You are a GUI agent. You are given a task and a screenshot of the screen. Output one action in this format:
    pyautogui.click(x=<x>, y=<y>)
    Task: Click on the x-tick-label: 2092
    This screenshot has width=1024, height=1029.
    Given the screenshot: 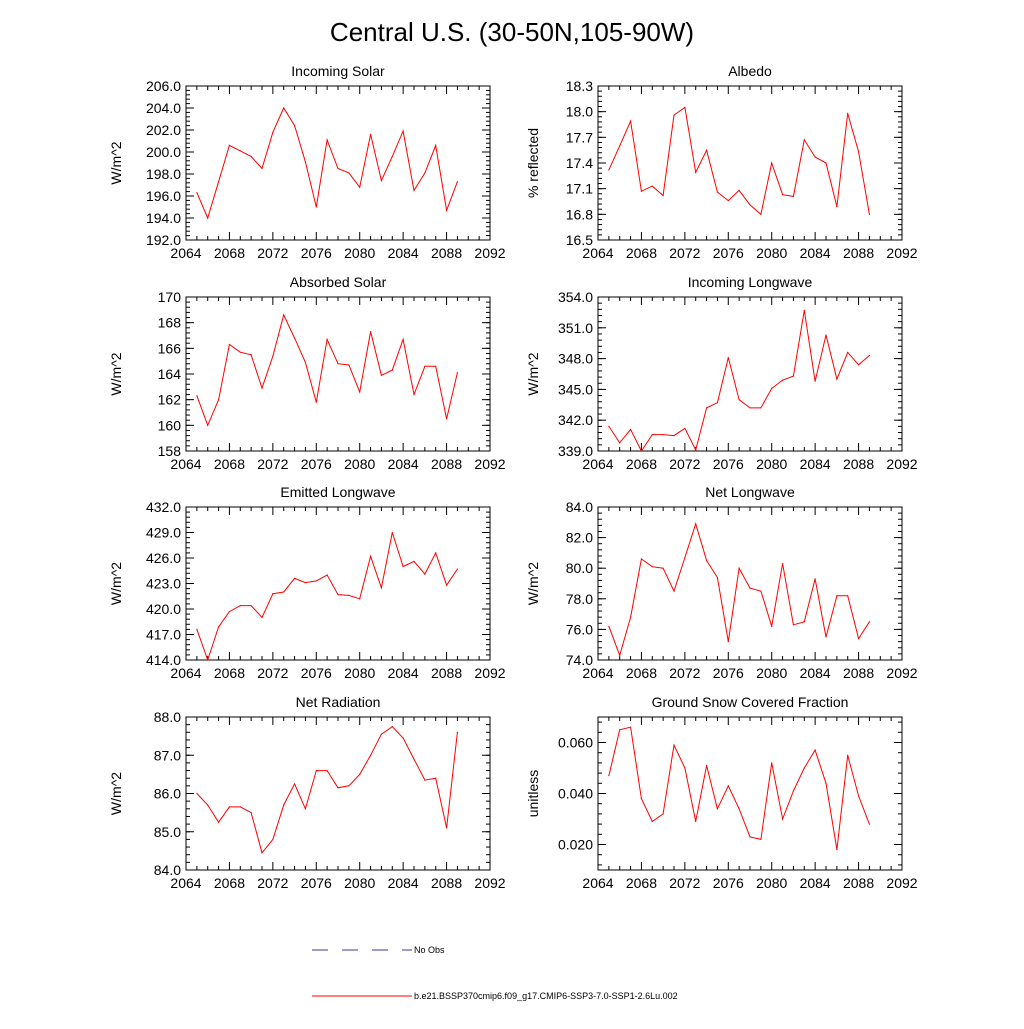 What is the action you would take?
    pyautogui.click(x=901, y=464)
    